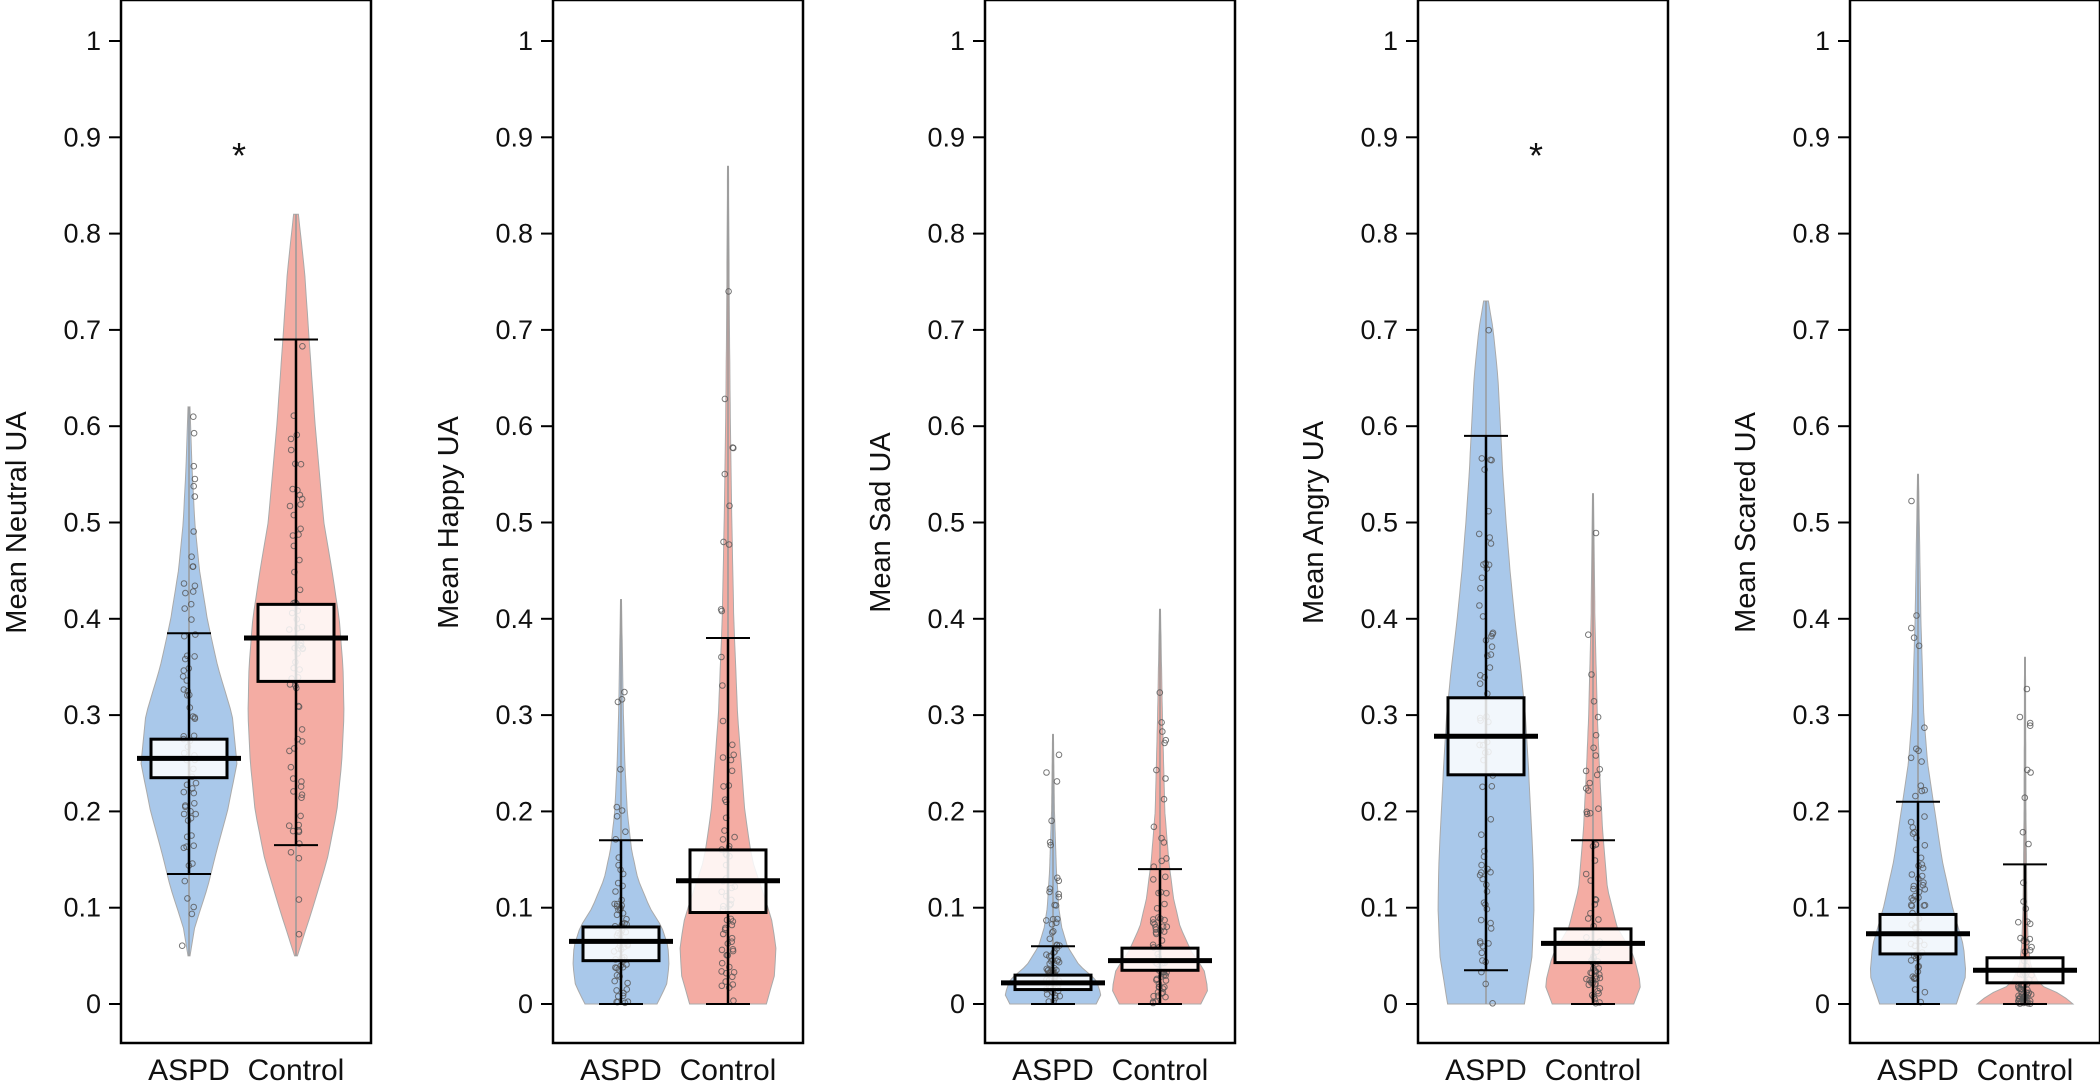  Describe the element at coordinates (881, 522) in the screenshot. I see `y-axis-title: Mean Sad UA` at that location.